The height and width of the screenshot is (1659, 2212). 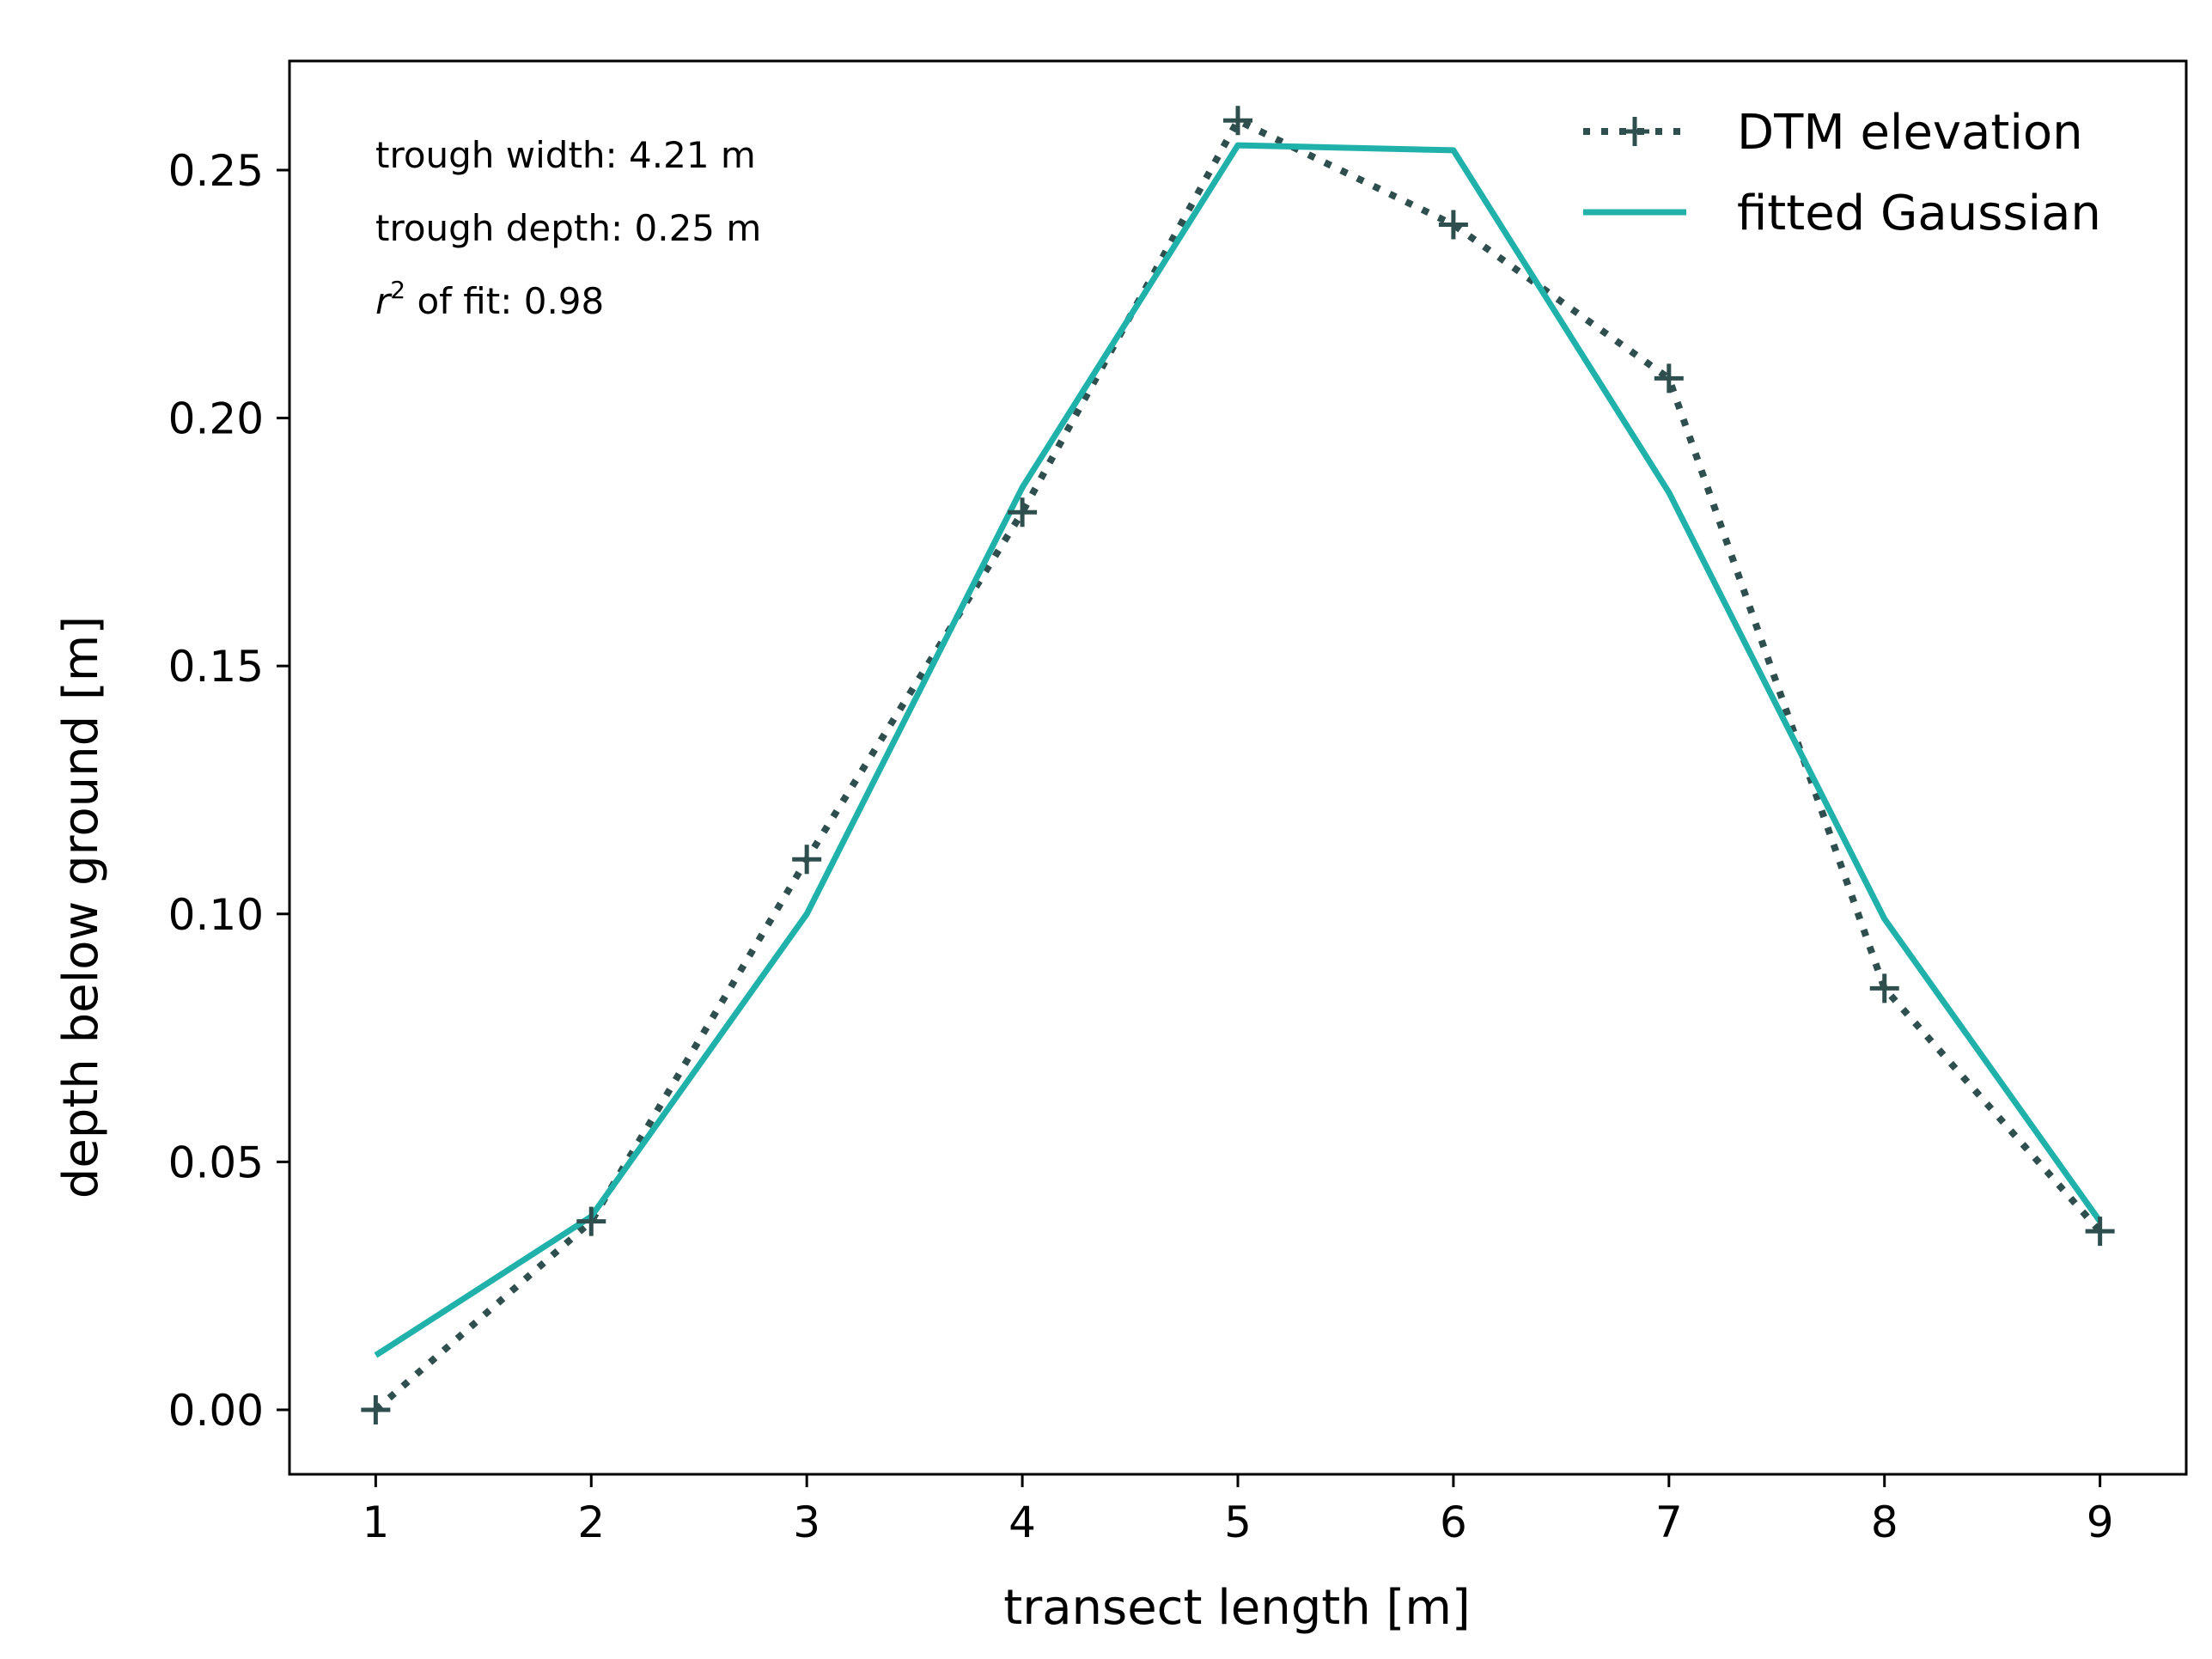 What do you see at coordinates (375, 1522) in the screenshot?
I see `x-tick-label: 1` at bounding box center [375, 1522].